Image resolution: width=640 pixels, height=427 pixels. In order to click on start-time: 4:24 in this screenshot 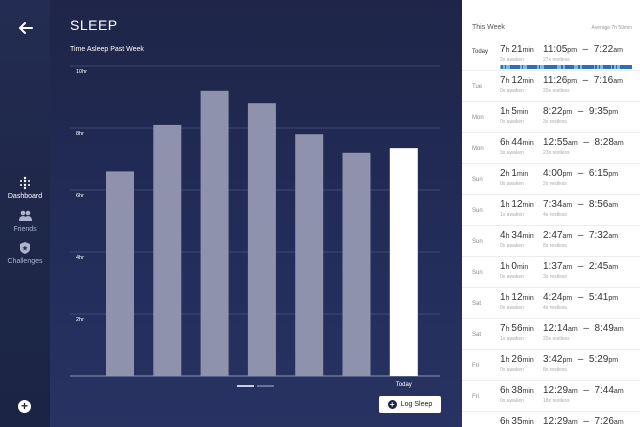, I will do `click(553, 297)`.